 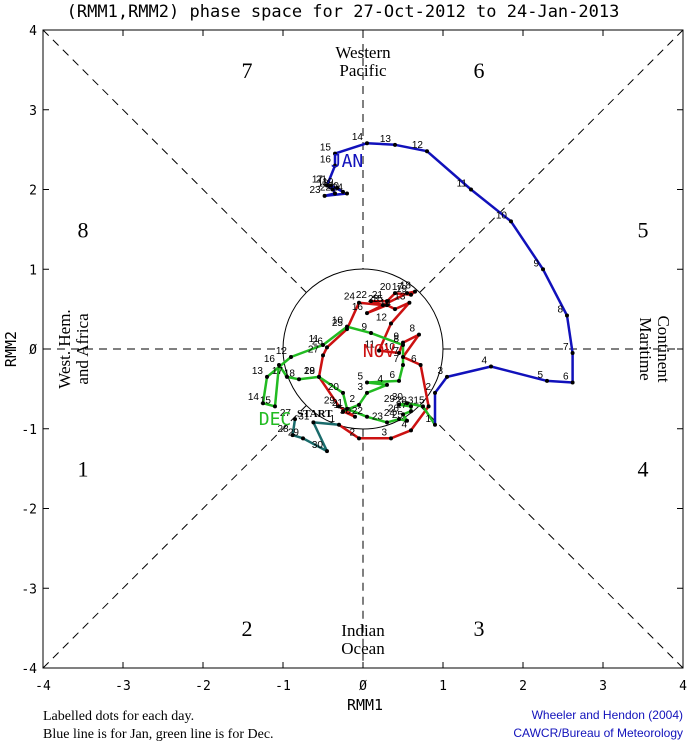 What do you see at coordinates (404, 424) in the screenshot?
I see `data-point-label: 4` at bounding box center [404, 424].